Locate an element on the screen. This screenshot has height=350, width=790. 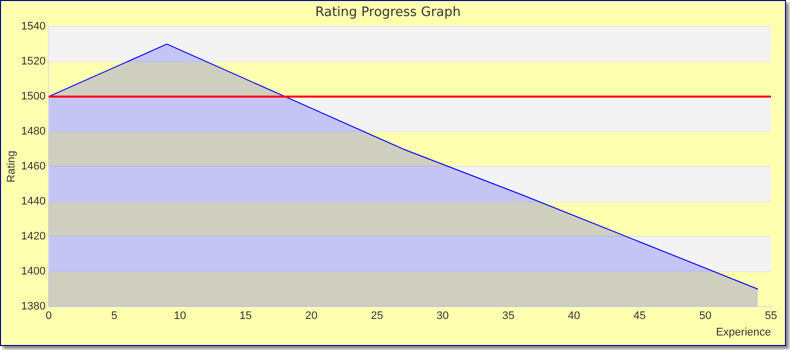
y-tick-label: 1420 is located at coordinates (33, 236).